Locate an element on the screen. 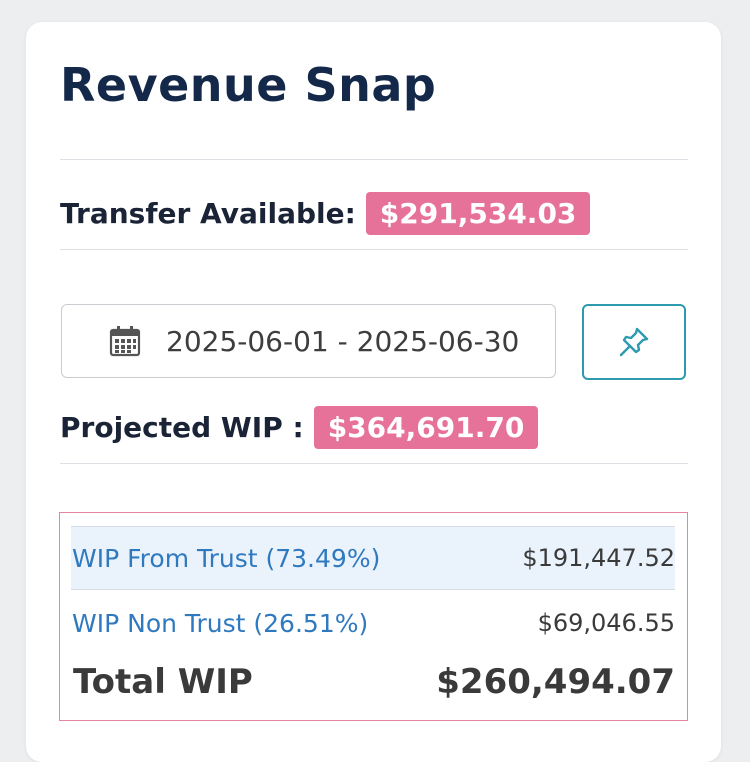  wip-from-trust-link: WIP From Trust (73.49%) is located at coordinates (226, 558).